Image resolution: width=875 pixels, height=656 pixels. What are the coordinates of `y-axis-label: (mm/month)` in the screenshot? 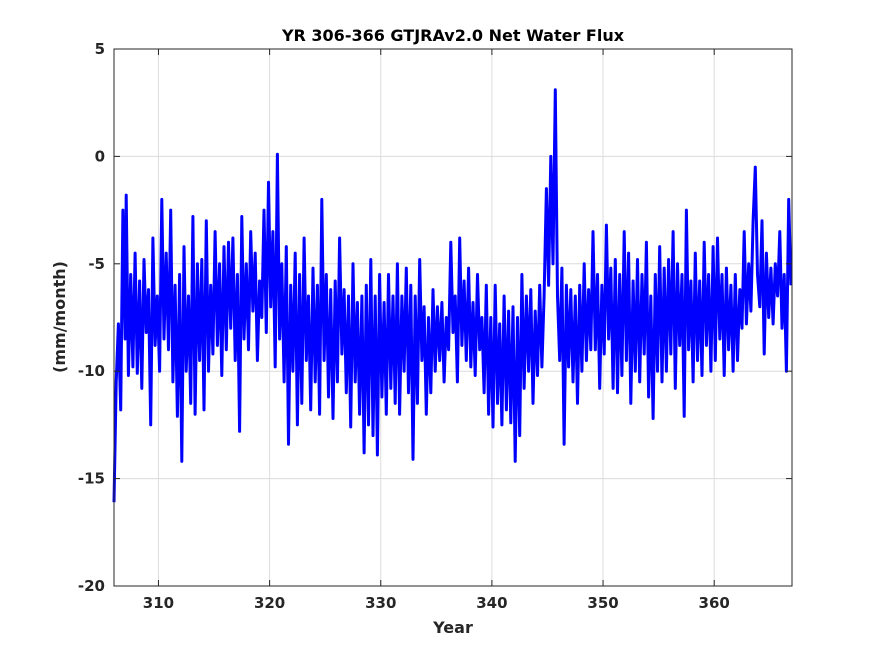 It's located at (59, 317).